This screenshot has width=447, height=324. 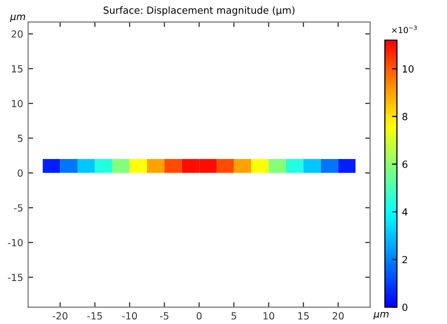 I want to click on y-axis-title: µm, so click(x=18, y=18).